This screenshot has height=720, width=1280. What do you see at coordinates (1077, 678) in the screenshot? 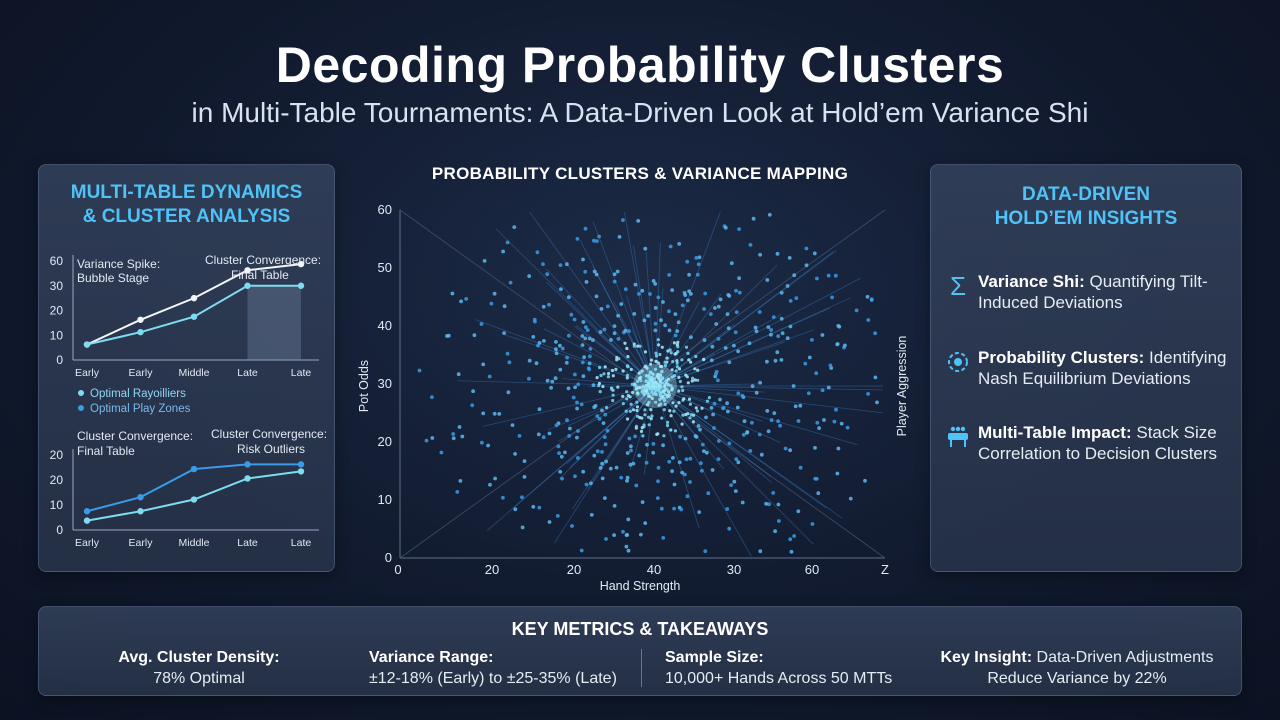
I see `metric-value-2: Reduce Variance by 22%` at bounding box center [1077, 678].